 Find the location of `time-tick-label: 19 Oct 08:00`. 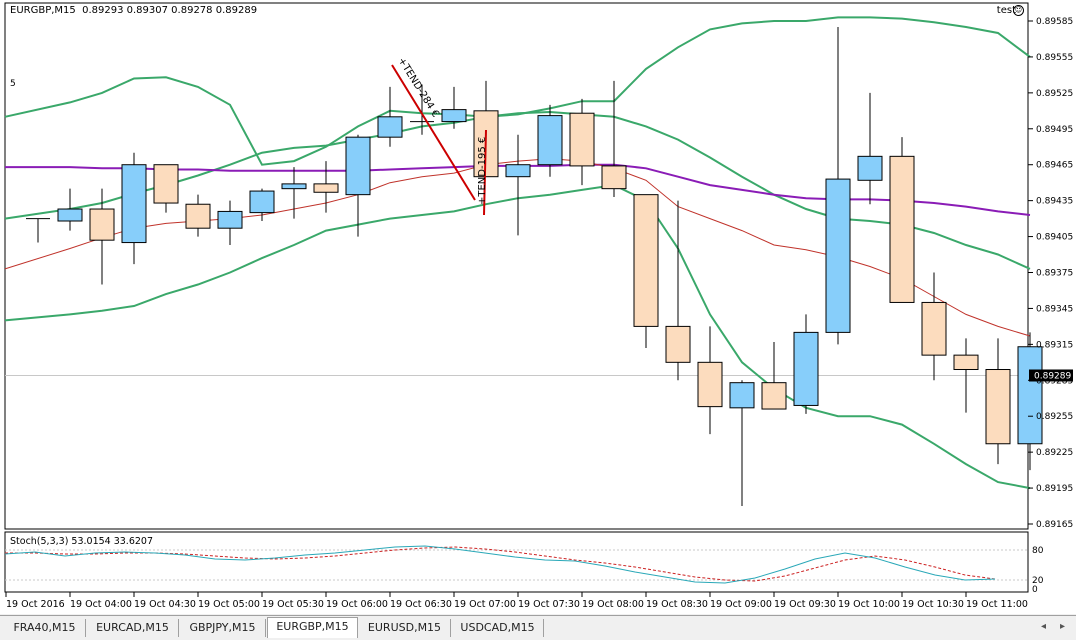

time-tick-label: 19 Oct 08:00 is located at coordinates (613, 604).